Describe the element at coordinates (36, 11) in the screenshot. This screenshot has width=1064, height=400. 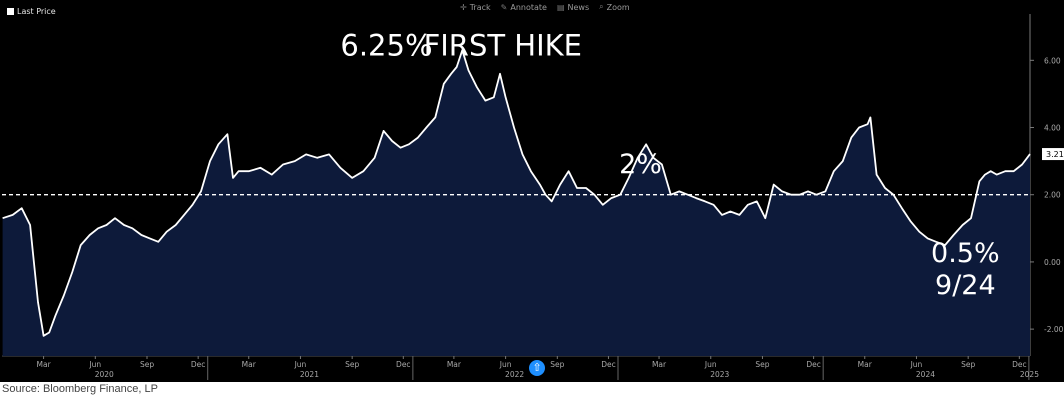
I see `legend-label: Last Price` at that location.